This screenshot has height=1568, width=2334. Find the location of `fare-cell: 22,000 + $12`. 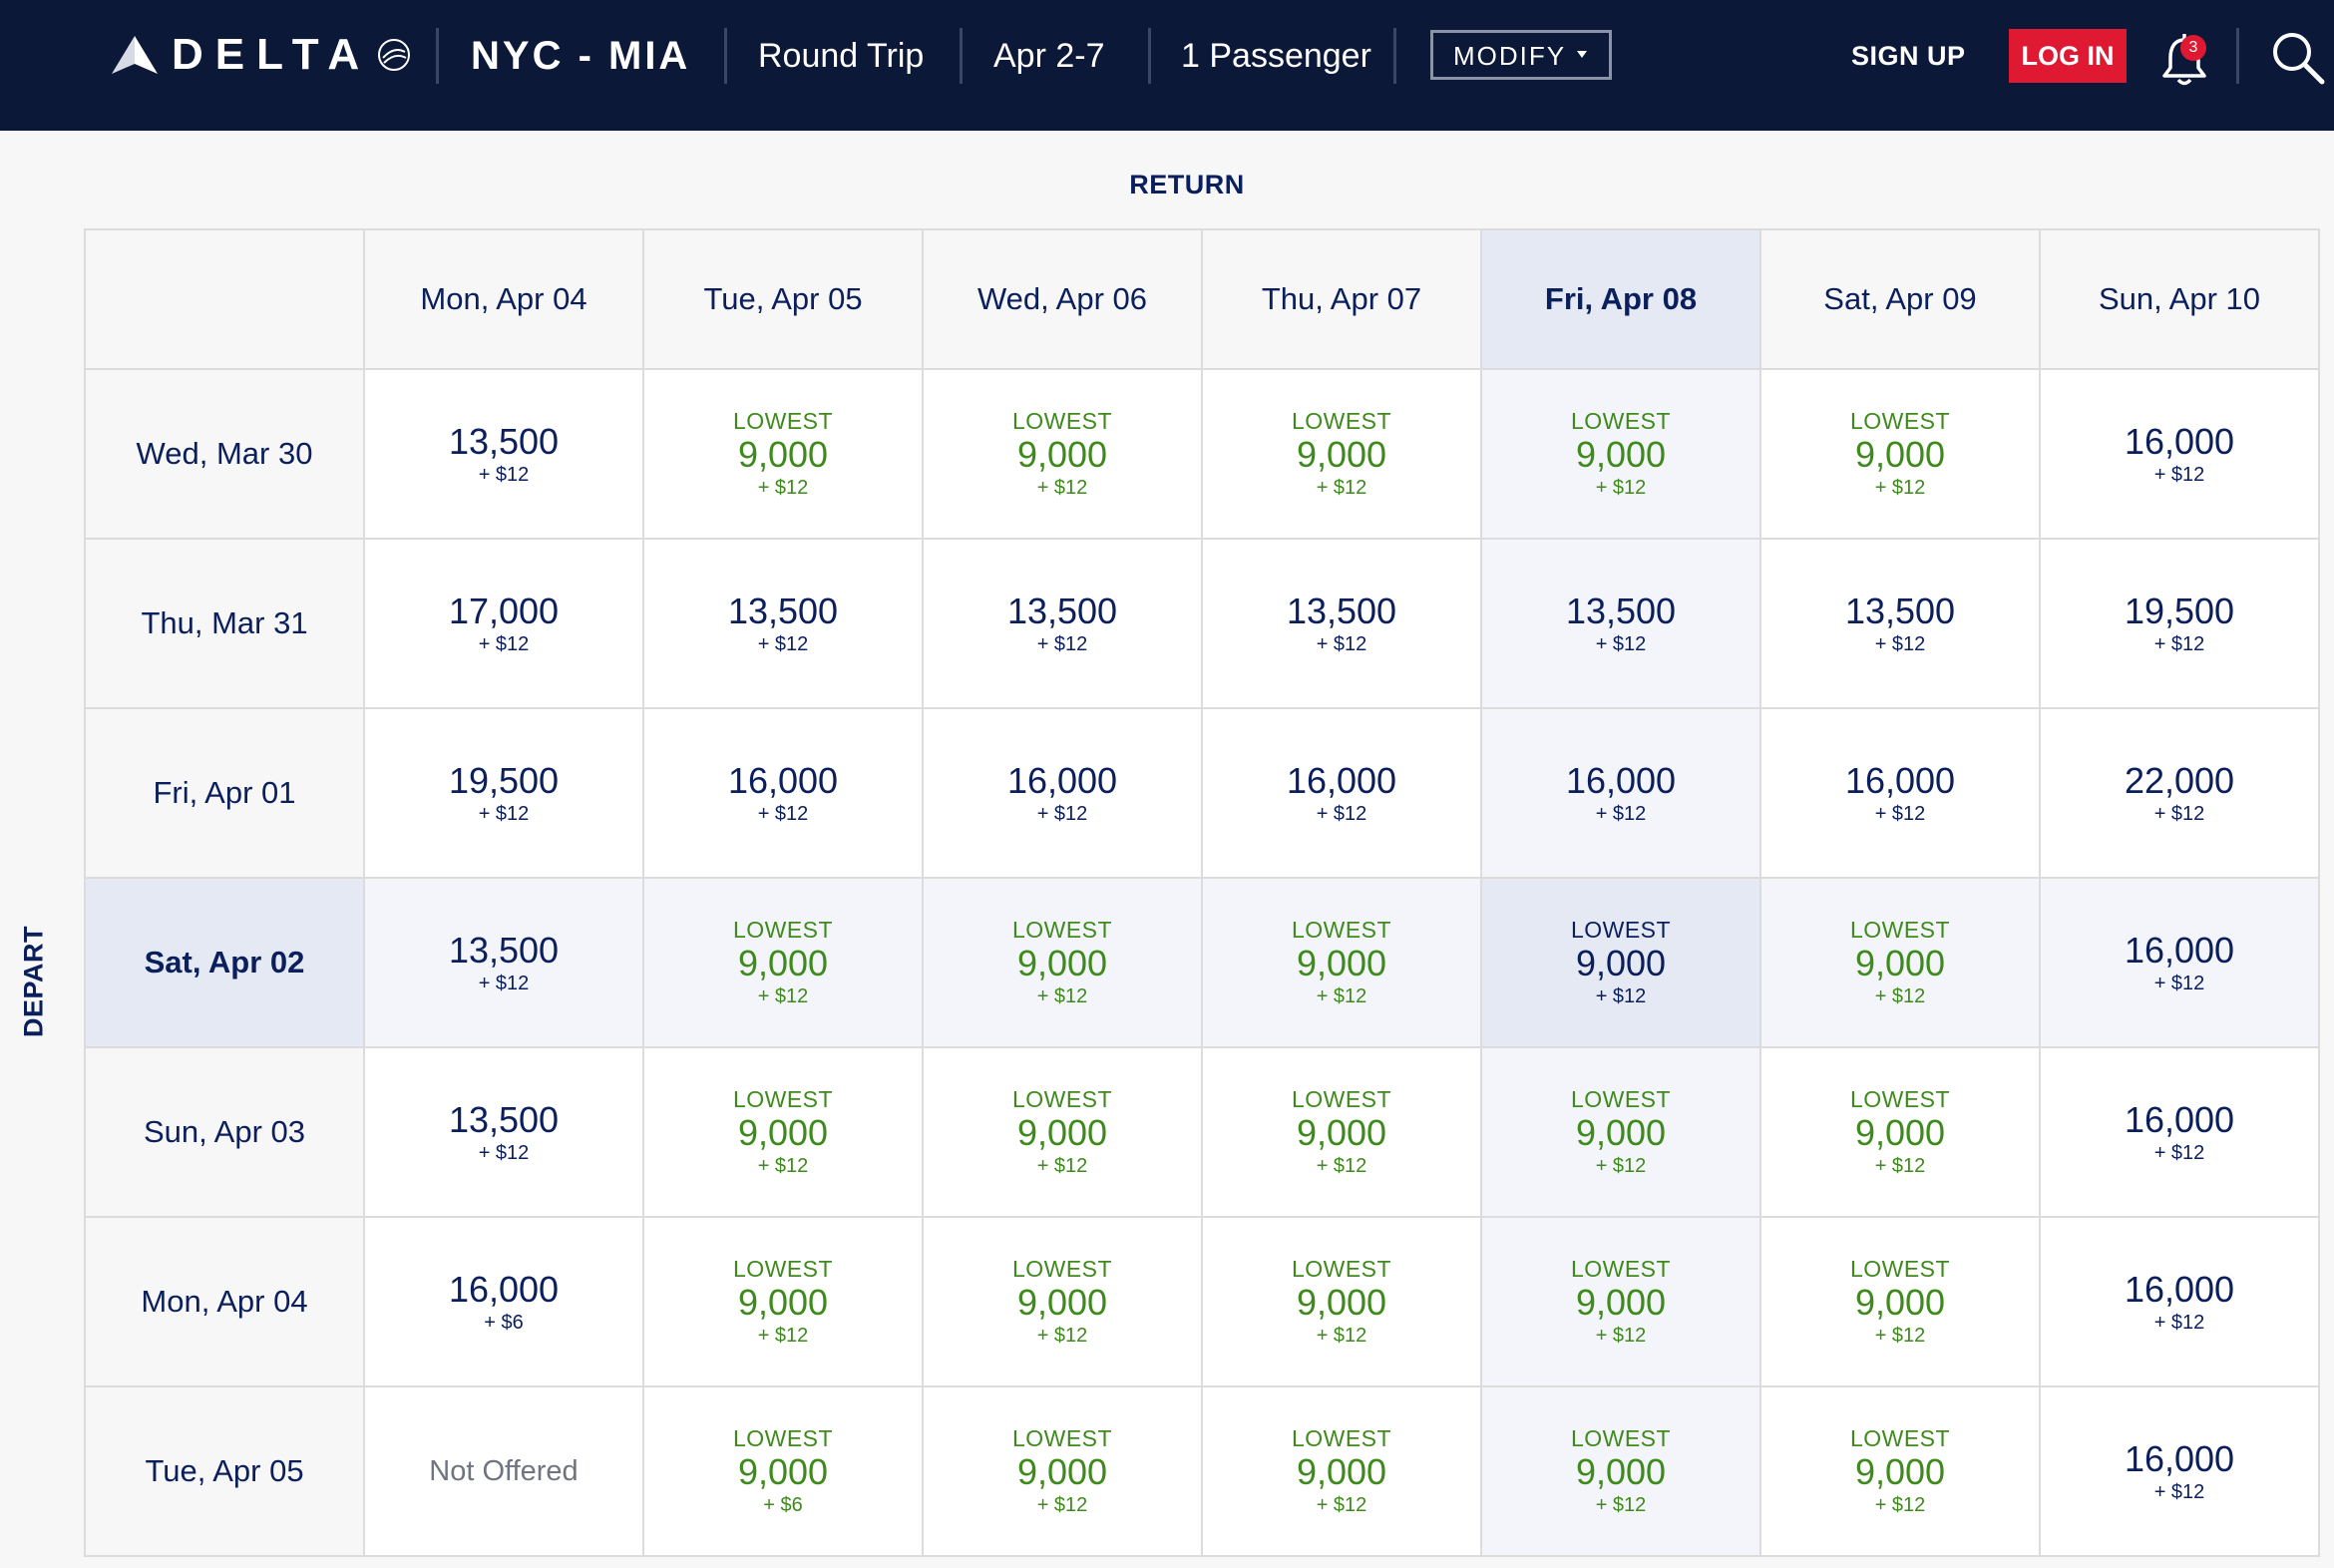

fare-cell: 22,000 + $12 is located at coordinates (2180, 794).